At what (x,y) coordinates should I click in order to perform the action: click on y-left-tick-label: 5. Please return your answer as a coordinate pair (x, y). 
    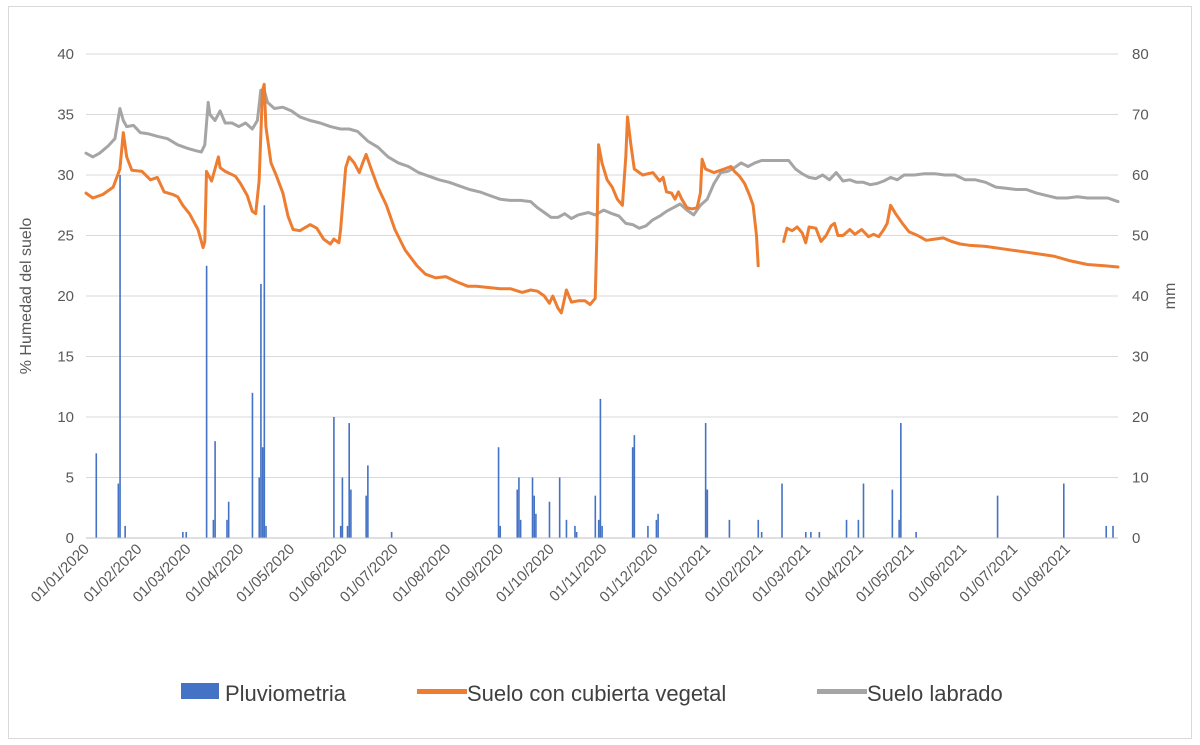
    Looking at the image, I should click on (70, 478).